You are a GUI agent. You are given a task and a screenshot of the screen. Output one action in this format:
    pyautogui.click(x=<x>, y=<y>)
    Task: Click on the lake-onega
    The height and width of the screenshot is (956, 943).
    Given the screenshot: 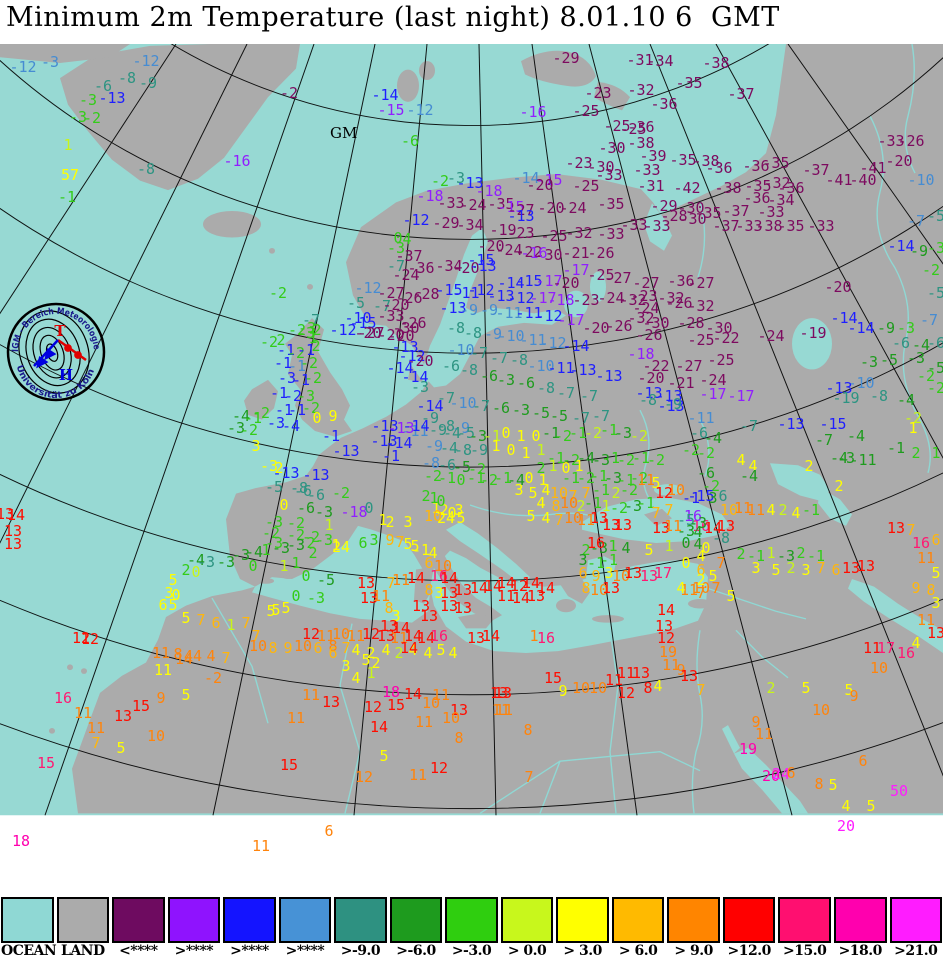 What is the action you would take?
    pyautogui.click(x=598, y=287)
    